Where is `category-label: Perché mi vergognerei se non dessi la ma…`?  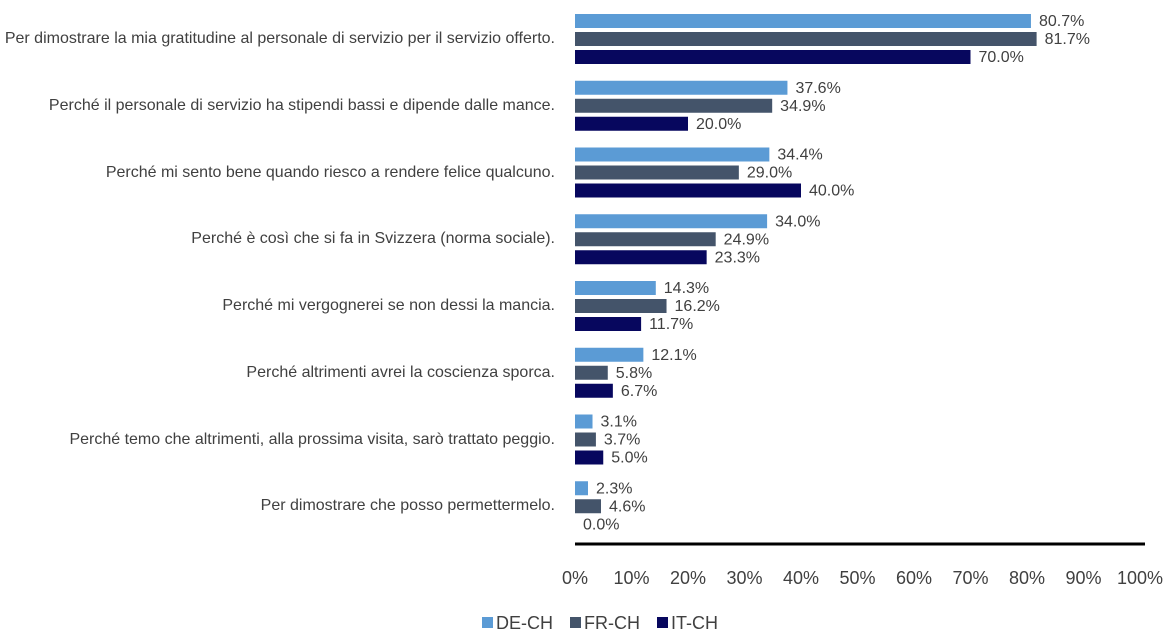
category-label: Perché mi vergognerei se non dessi la ma… is located at coordinates (388, 305).